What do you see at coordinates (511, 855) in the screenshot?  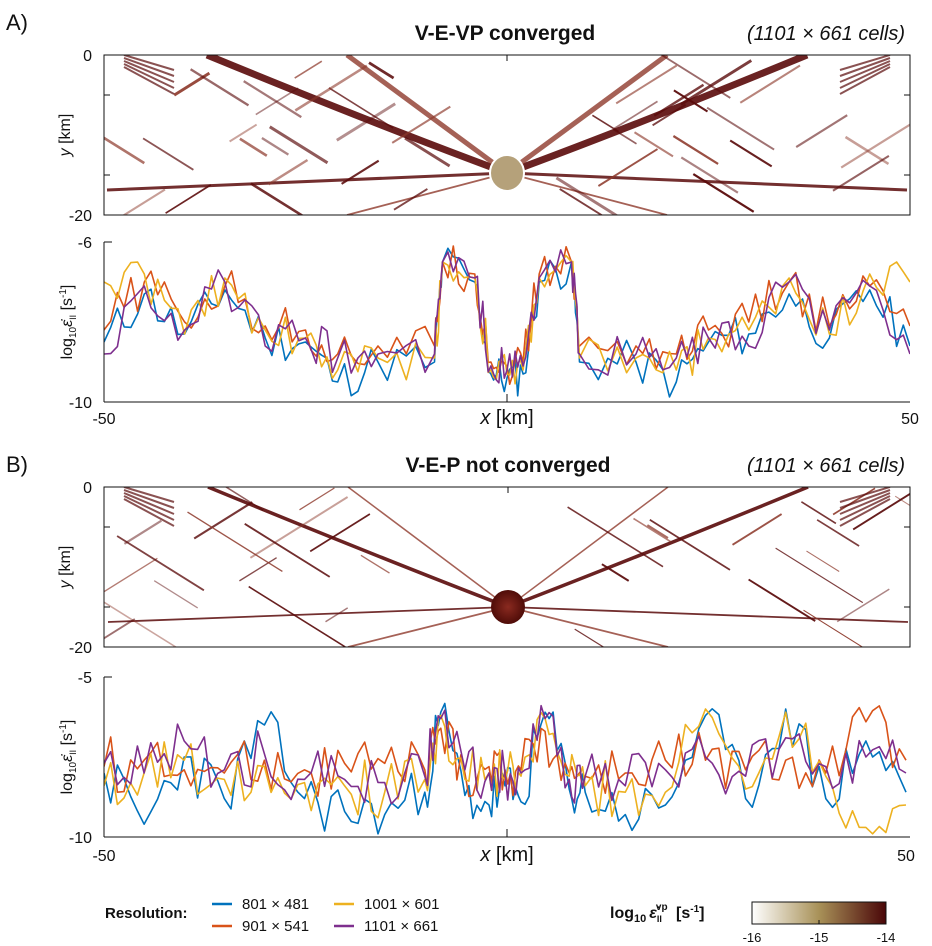 I see `xlabel-unit: [km]` at bounding box center [511, 855].